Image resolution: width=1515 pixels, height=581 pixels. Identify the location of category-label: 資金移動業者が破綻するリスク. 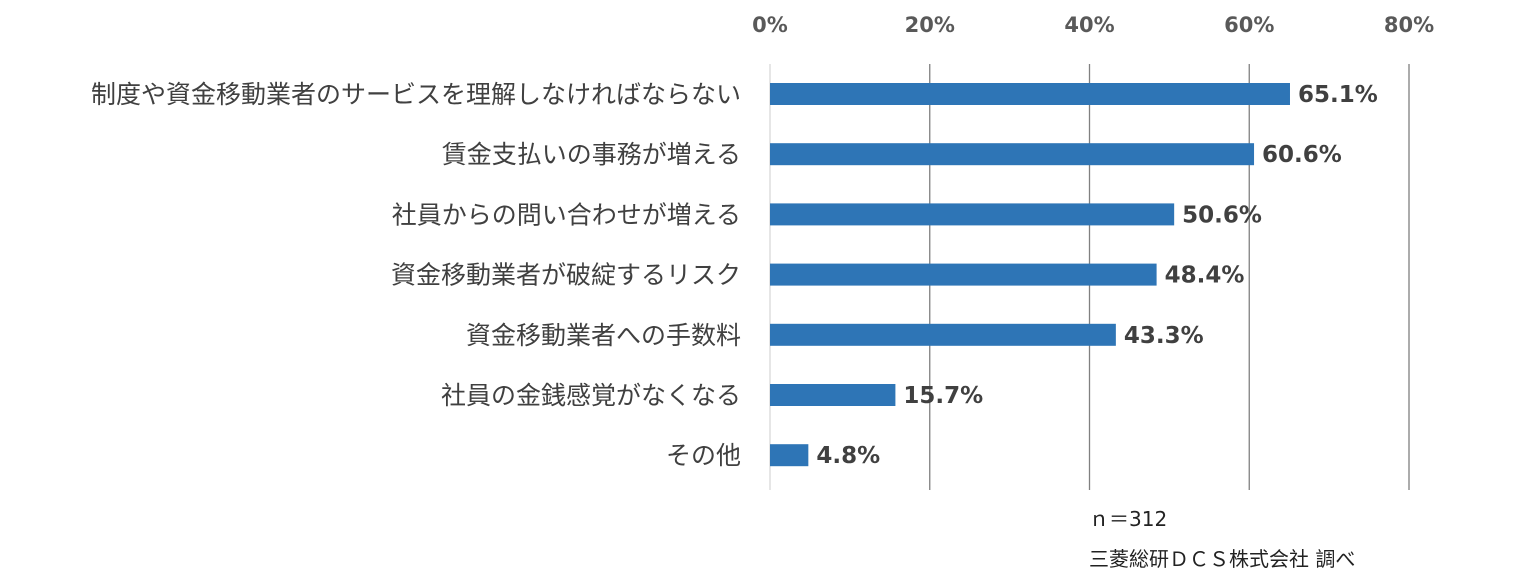
(566, 275).